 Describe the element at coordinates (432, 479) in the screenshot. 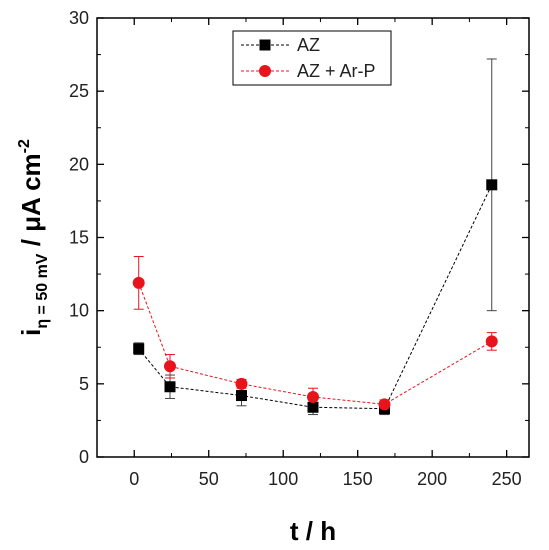

I see `x-tick-label: 200` at that location.